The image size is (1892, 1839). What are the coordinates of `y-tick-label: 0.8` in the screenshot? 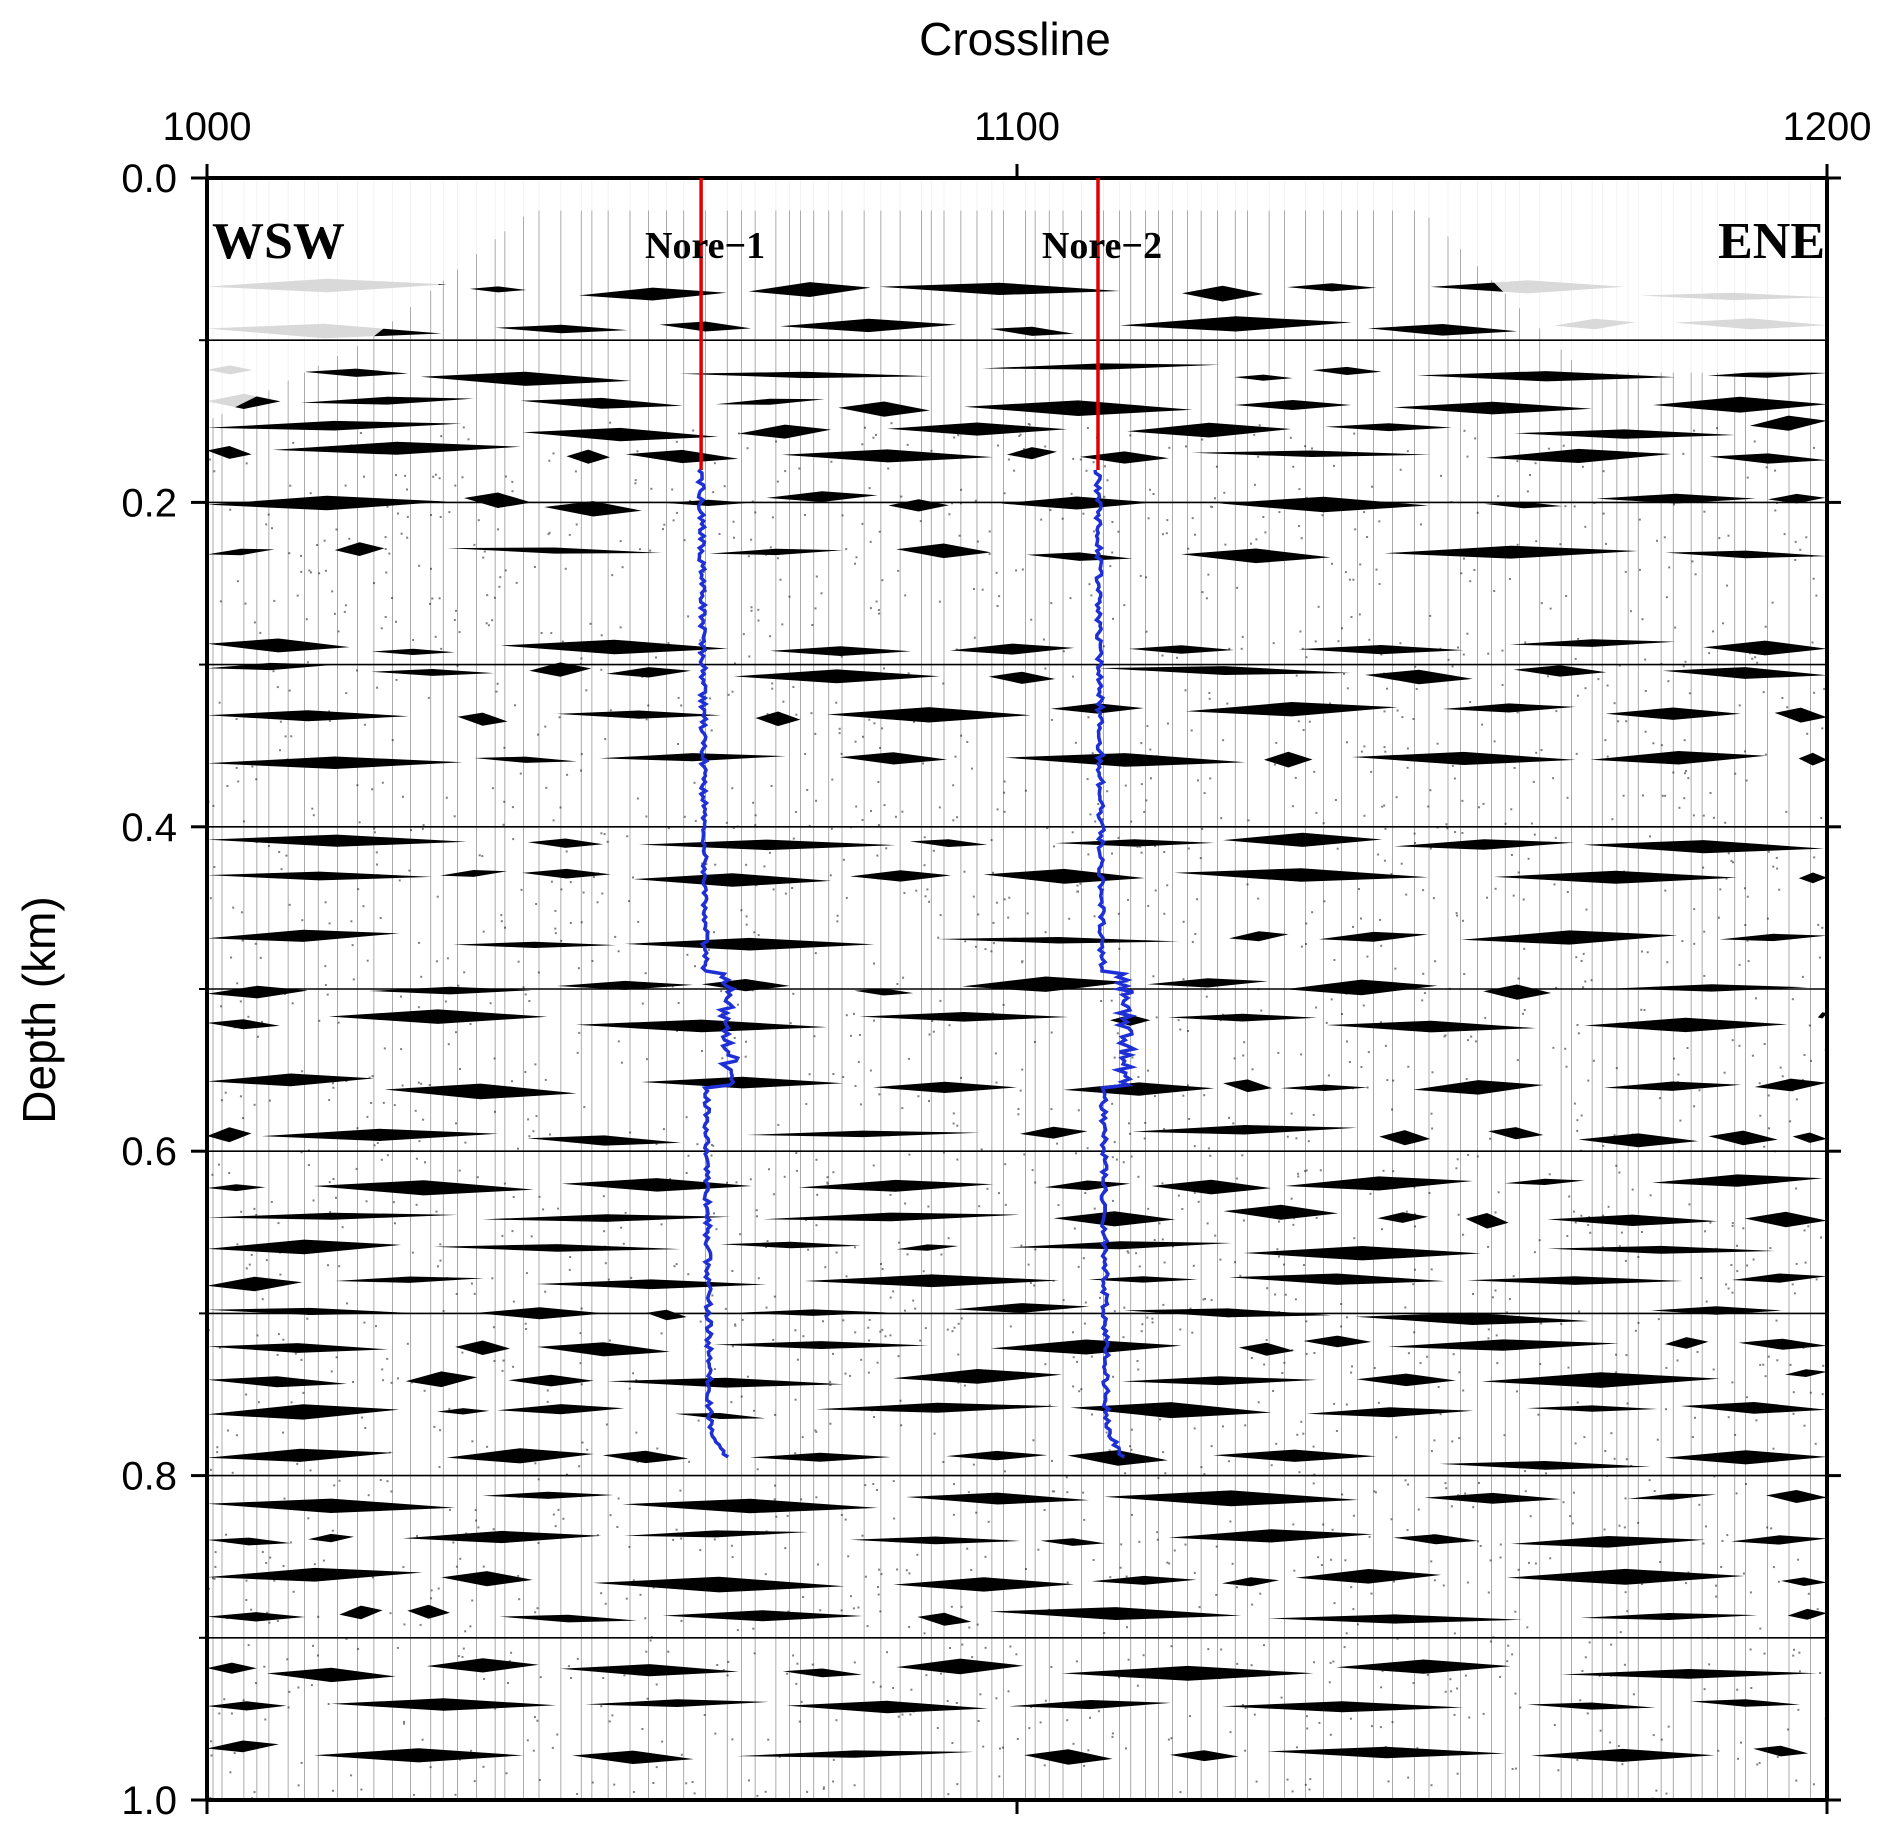 It's located at (149, 1477).